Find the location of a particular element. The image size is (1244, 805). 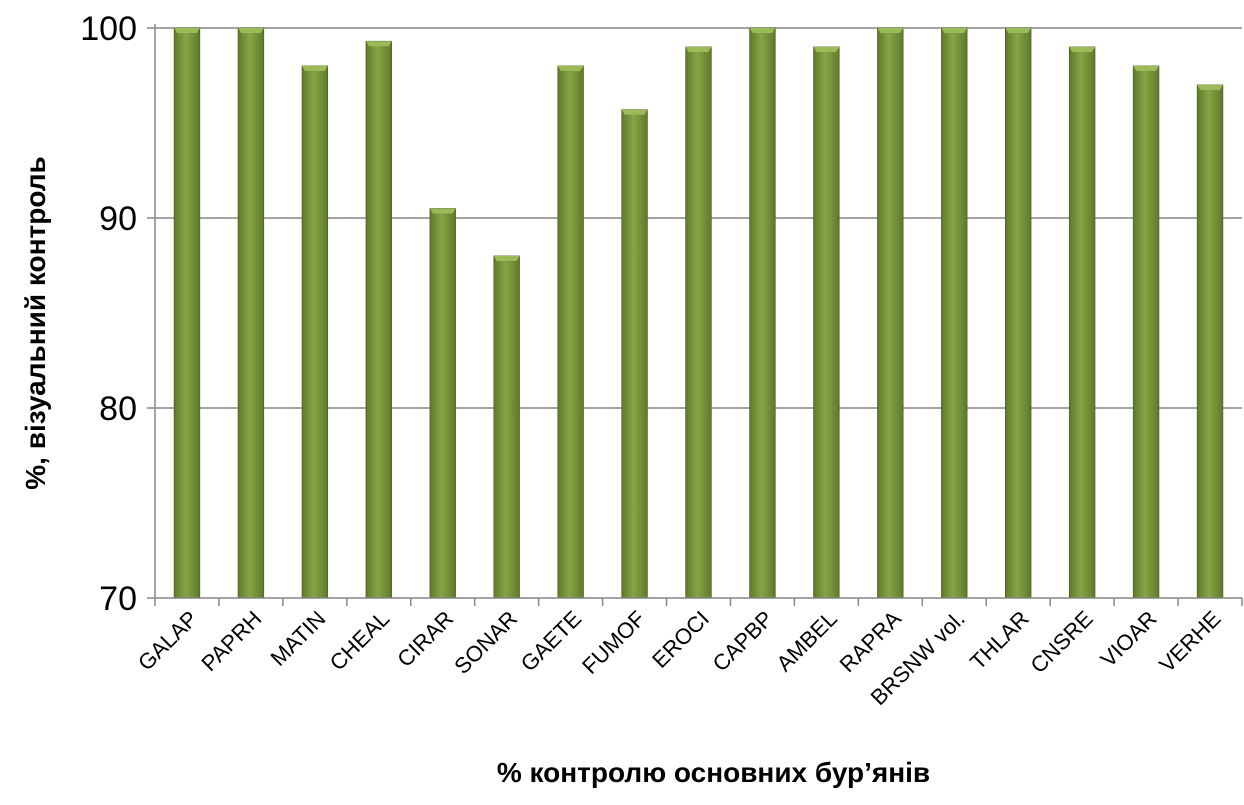

x-axis-title: % контролю основних бур’янів is located at coordinates (713, 772).